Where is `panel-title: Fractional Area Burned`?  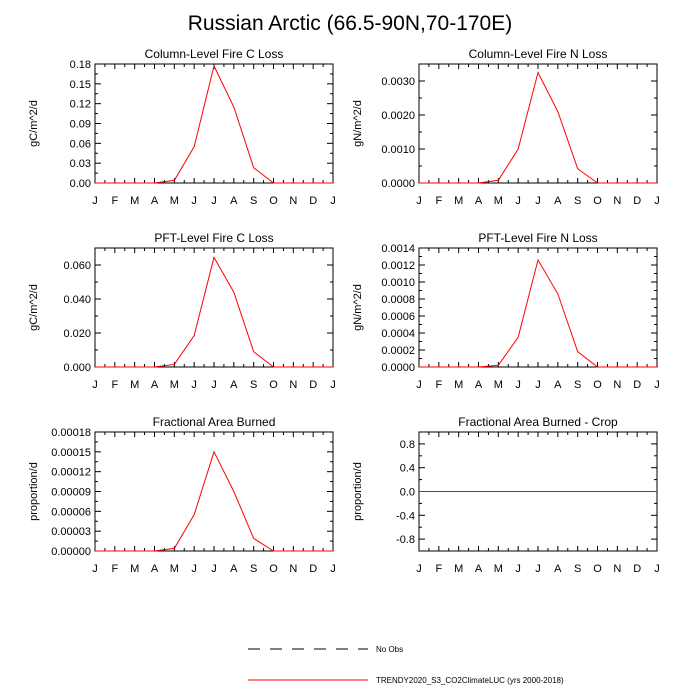 panel-title: Fractional Area Burned is located at coordinates (214, 422).